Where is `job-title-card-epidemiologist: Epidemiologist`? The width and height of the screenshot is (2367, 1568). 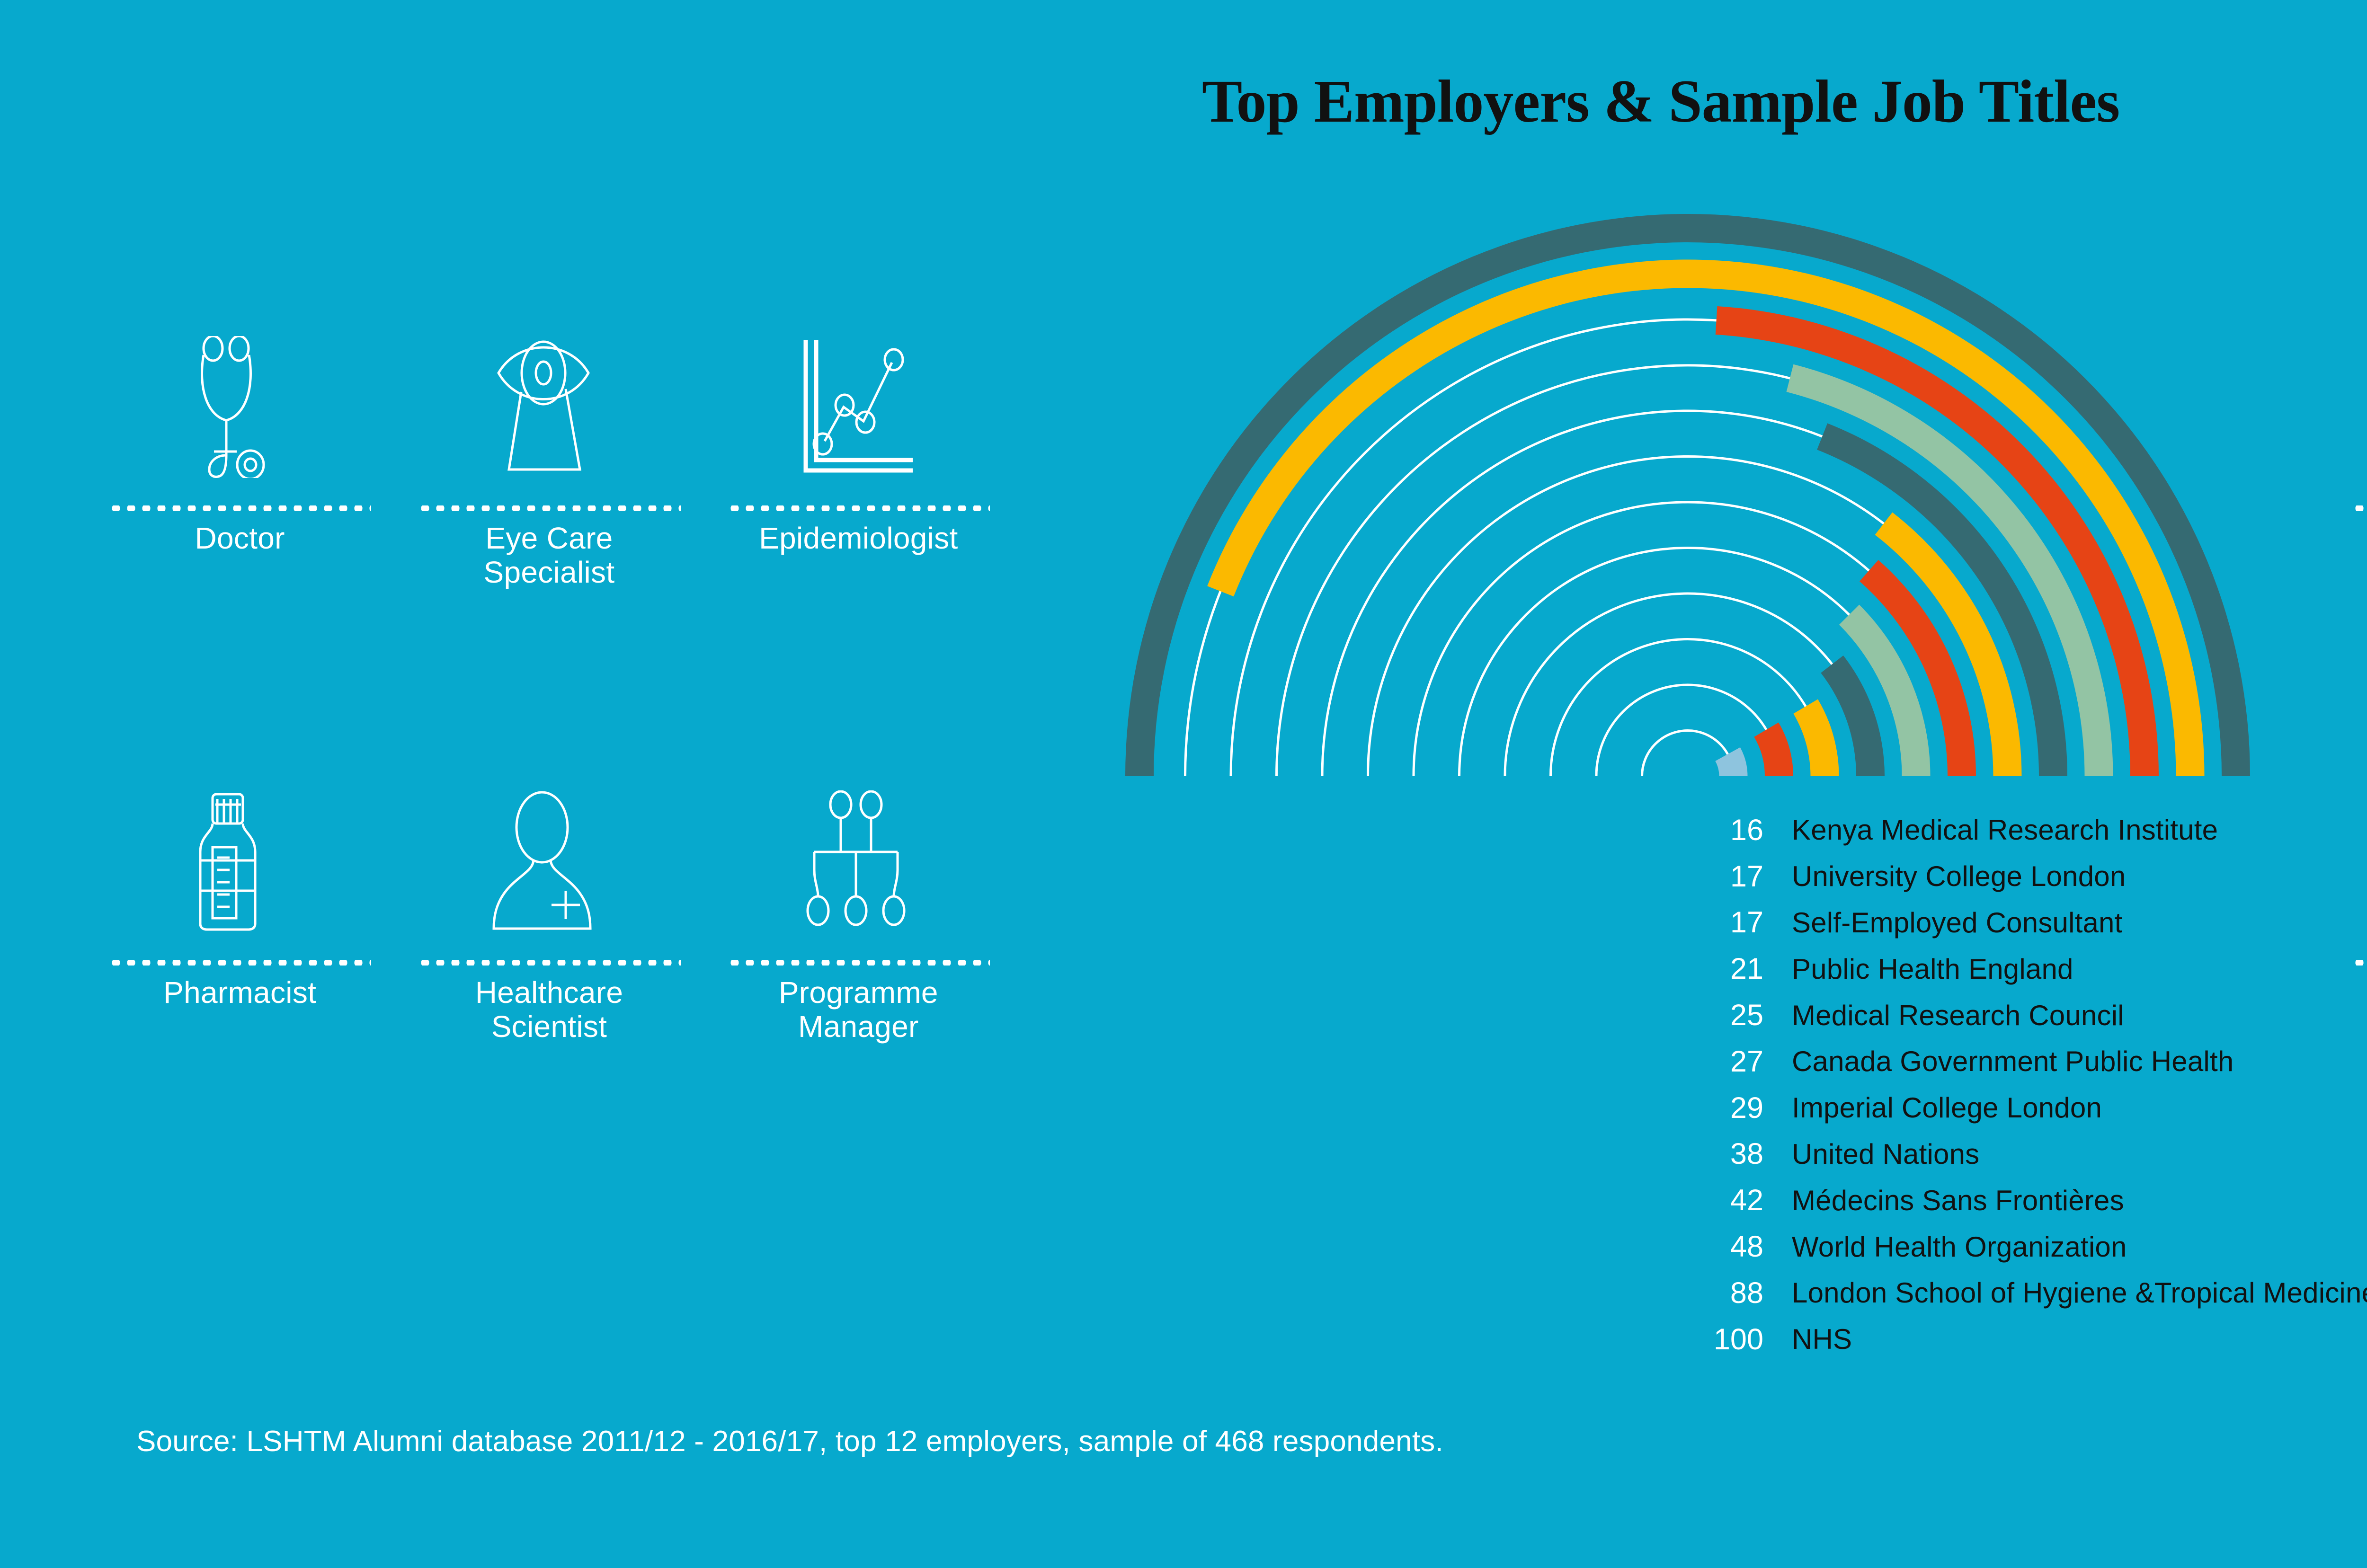
job-title-card-epidemiologist: Epidemiologist is located at coordinates (858, 456).